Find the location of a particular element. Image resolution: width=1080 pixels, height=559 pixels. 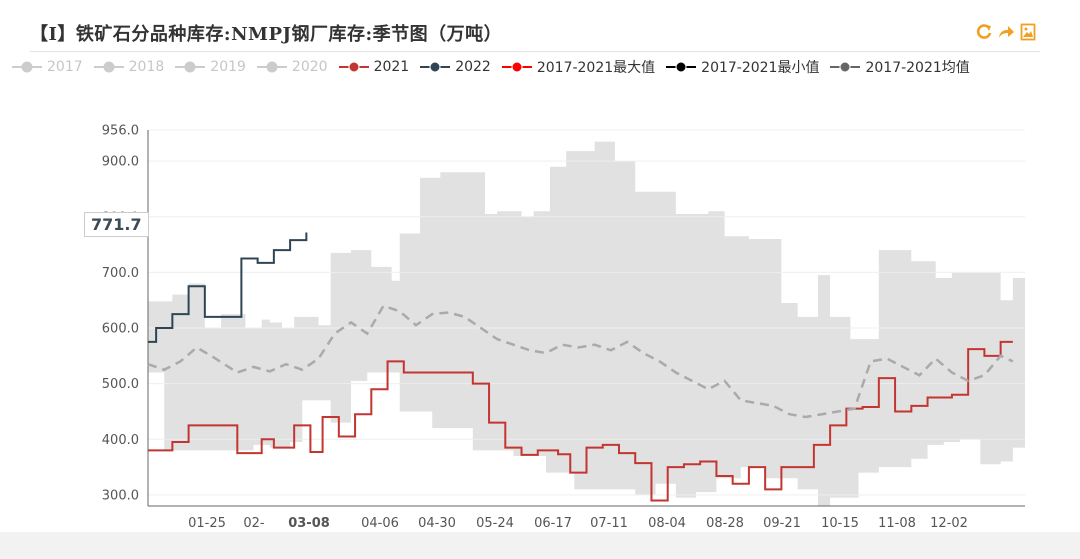

bottom-strip is located at coordinates (540, 545).